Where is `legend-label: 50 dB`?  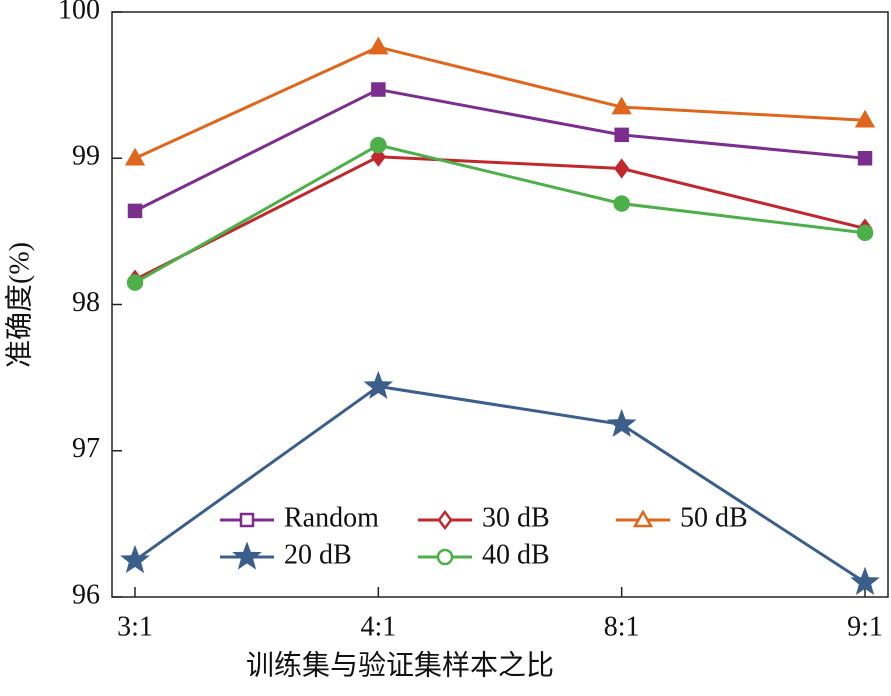
legend-label: 50 dB is located at coordinates (714, 517).